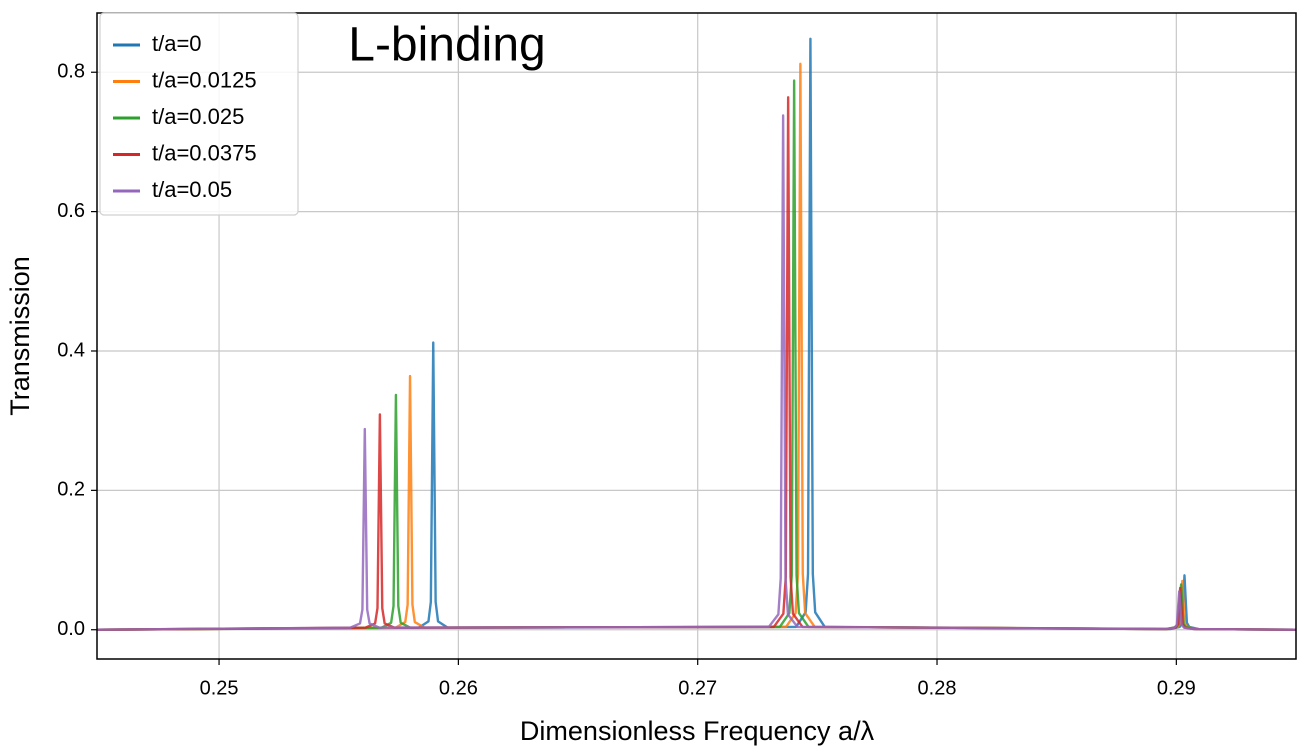  What do you see at coordinates (937, 688) in the screenshot?
I see `x-tick-label: 0.28` at bounding box center [937, 688].